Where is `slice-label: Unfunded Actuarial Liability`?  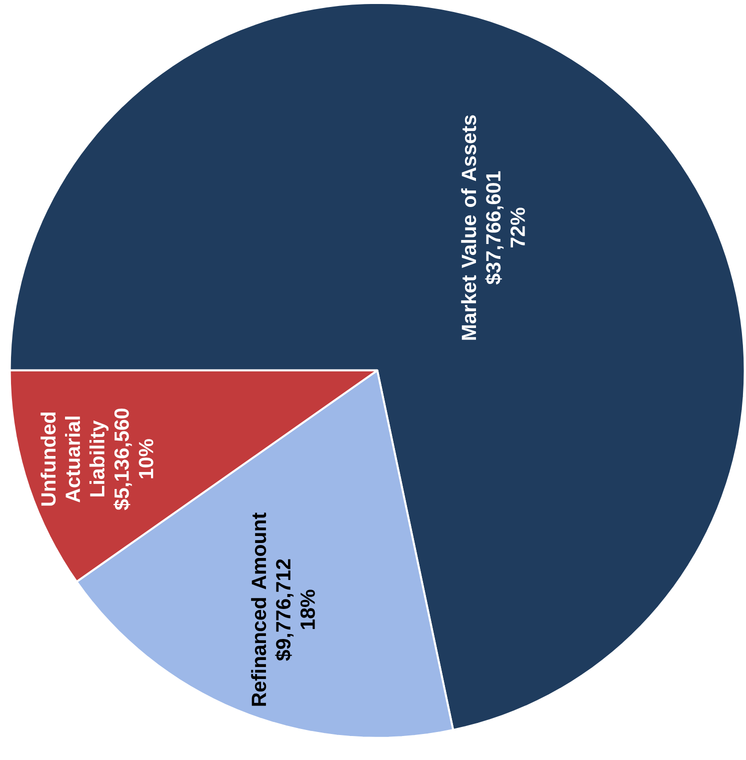 slice-label: Unfunded Actuarial Liability is located at coordinates (74, 459).